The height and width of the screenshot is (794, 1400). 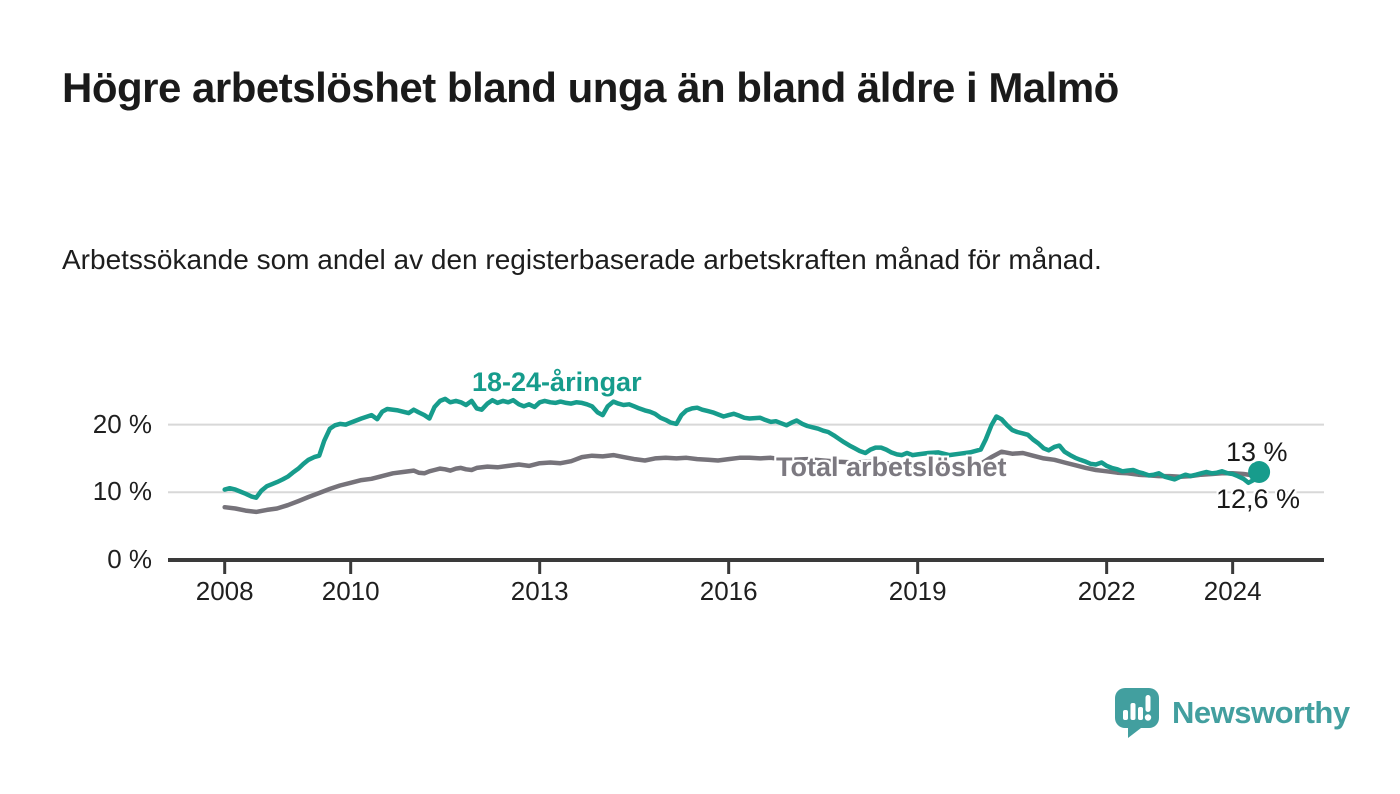 What do you see at coordinates (122, 424) in the screenshot?
I see `y-tick-label-20: 20 %` at bounding box center [122, 424].